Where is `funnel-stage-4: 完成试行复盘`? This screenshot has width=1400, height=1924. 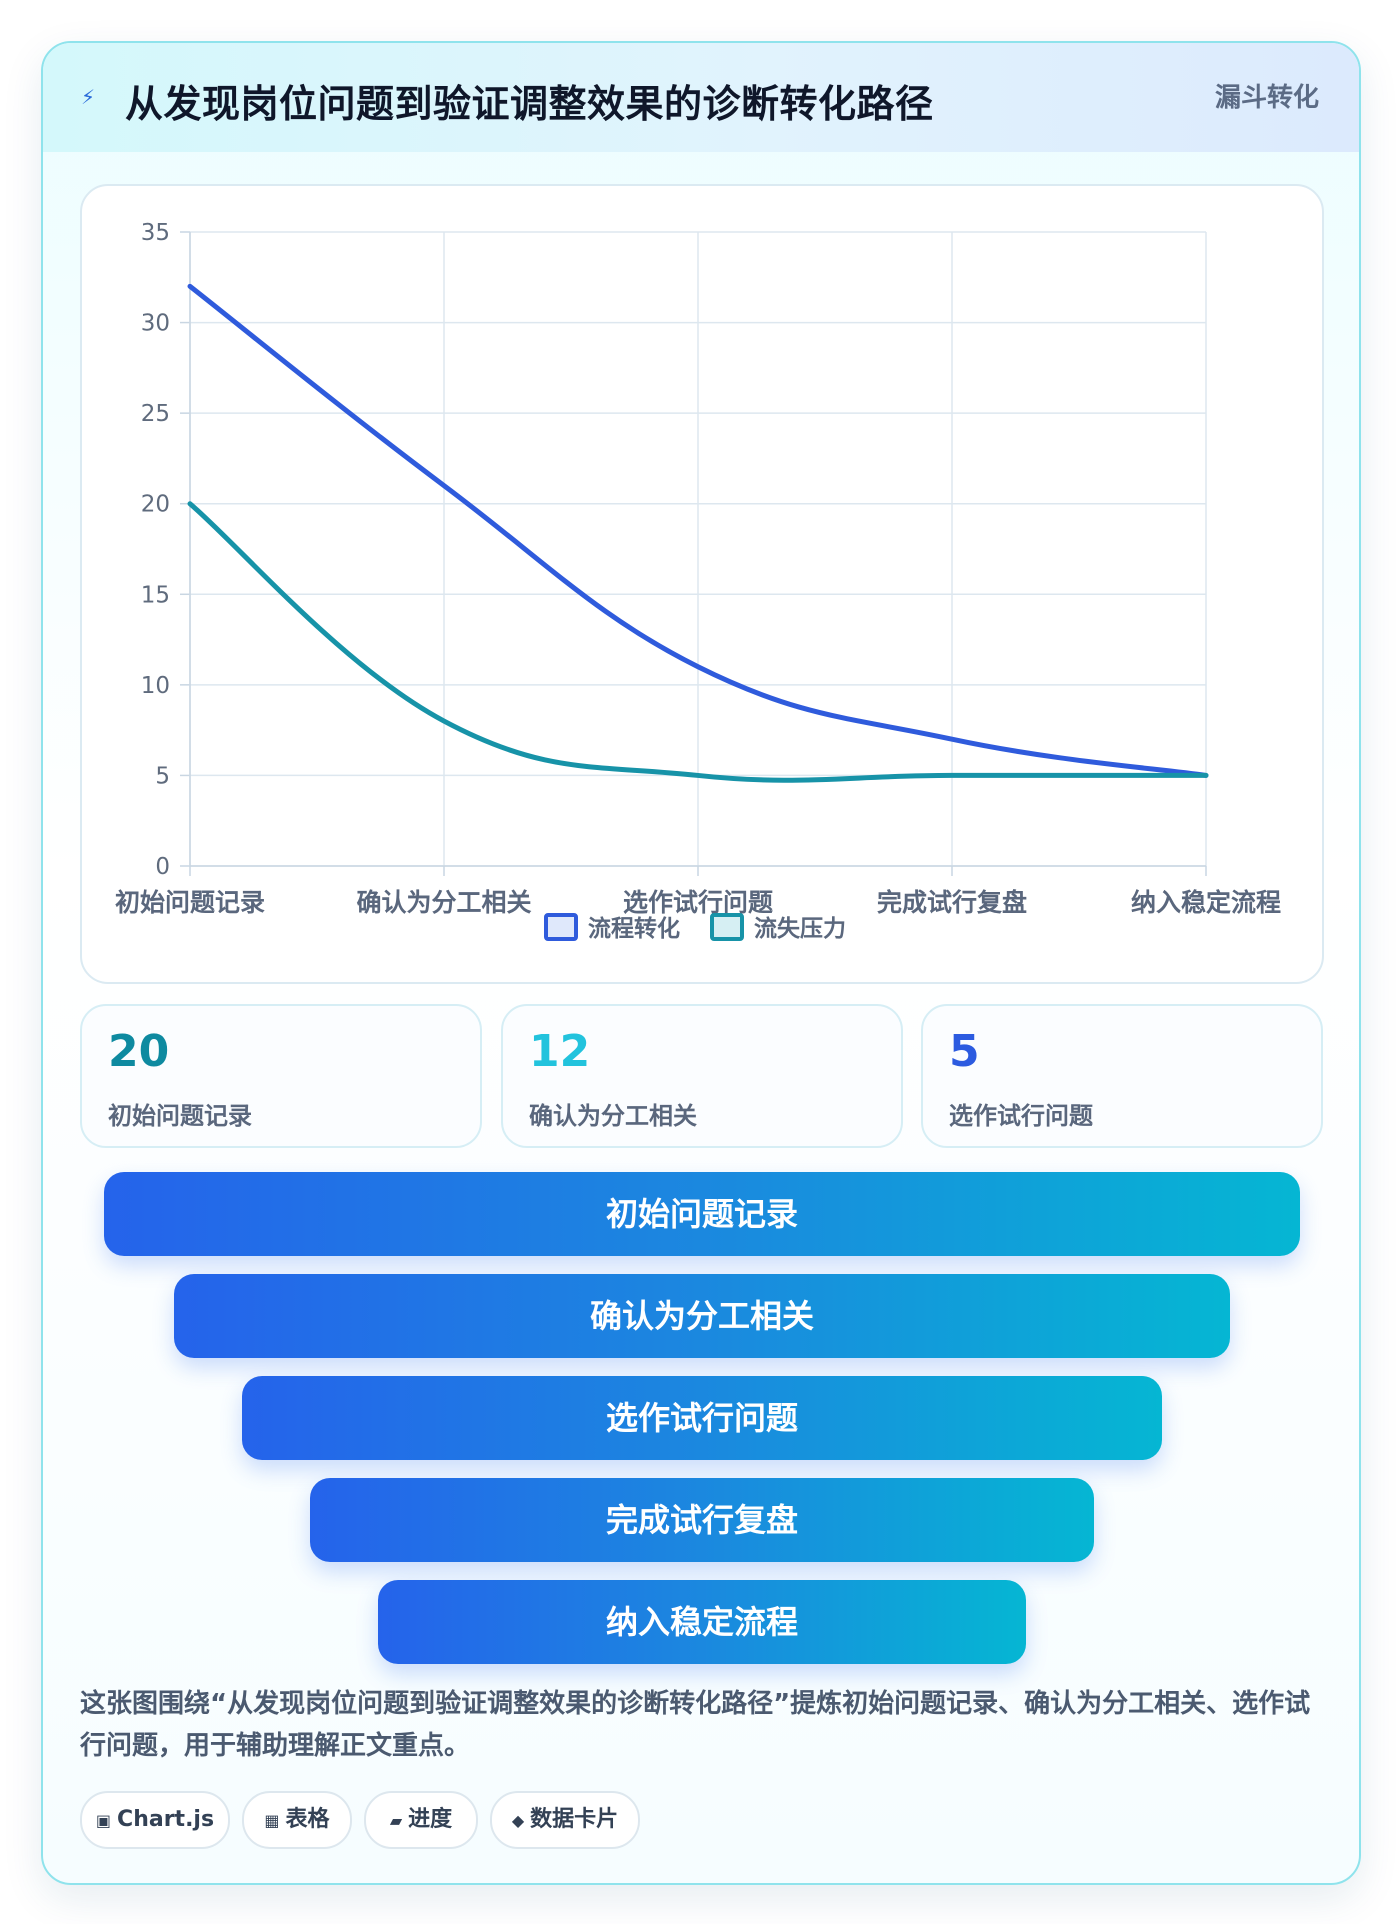 funnel-stage-4: 完成试行复盘 is located at coordinates (702, 1520).